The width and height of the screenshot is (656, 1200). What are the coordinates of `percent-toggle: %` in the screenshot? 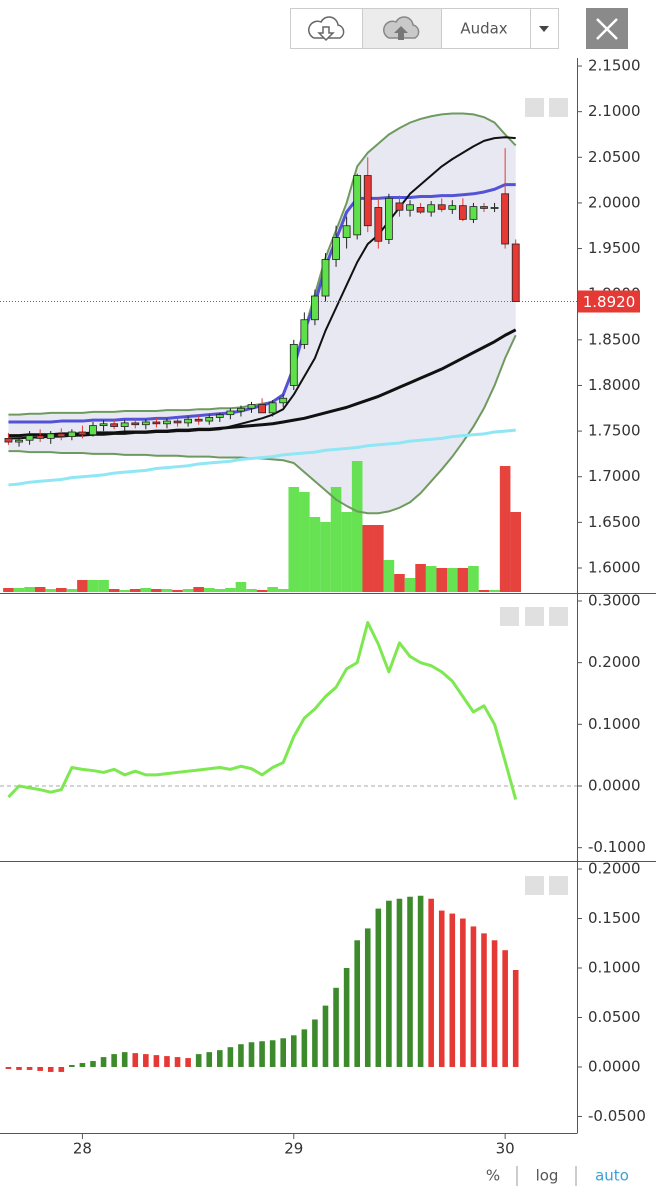 It's located at (493, 1176).